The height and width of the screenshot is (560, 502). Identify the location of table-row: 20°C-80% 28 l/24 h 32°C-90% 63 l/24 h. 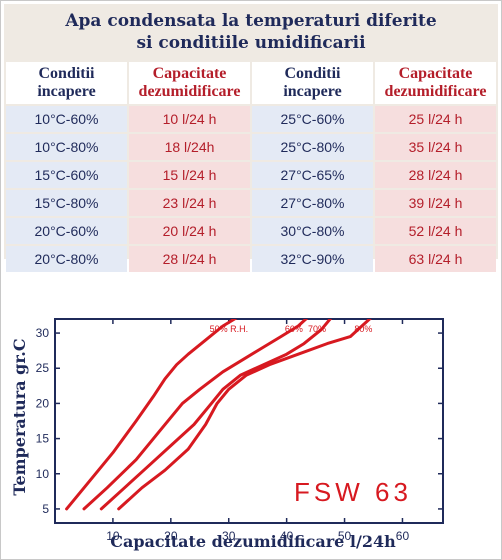
(251, 259).